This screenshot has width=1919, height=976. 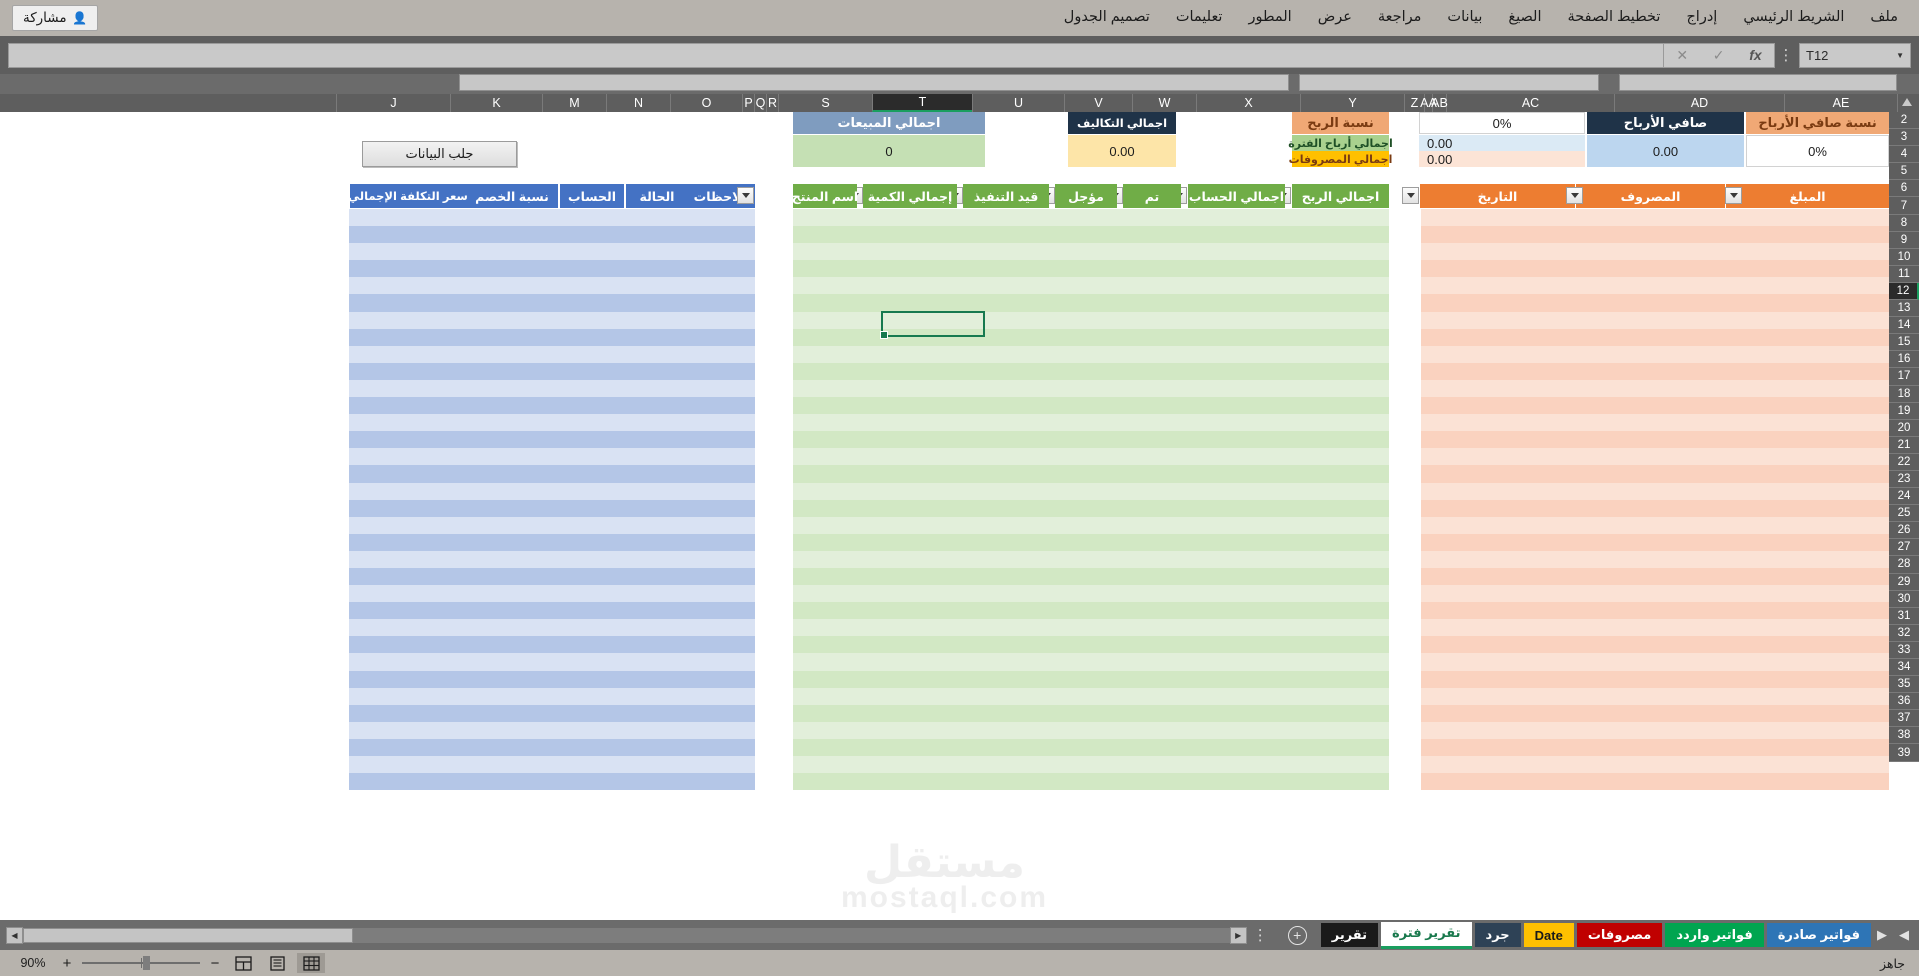 I want to click on select-all-corner, so click(x=1908, y=103).